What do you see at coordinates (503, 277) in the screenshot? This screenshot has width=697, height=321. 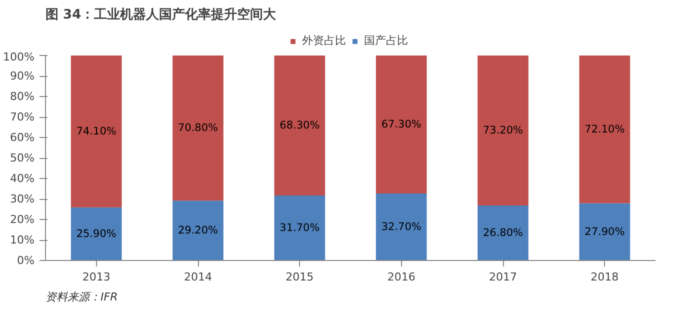 I see `x-tick-label: 2017` at bounding box center [503, 277].